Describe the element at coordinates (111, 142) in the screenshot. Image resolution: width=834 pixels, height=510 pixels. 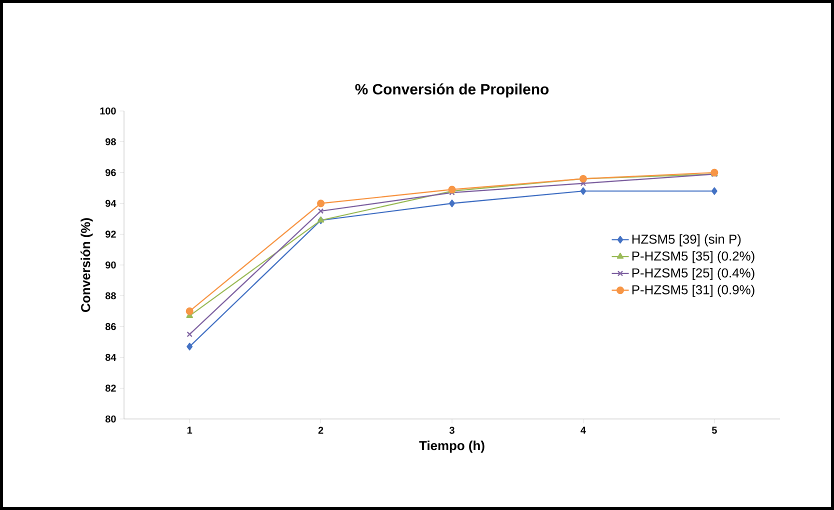
I see `y-tick-label: 98` at that location.